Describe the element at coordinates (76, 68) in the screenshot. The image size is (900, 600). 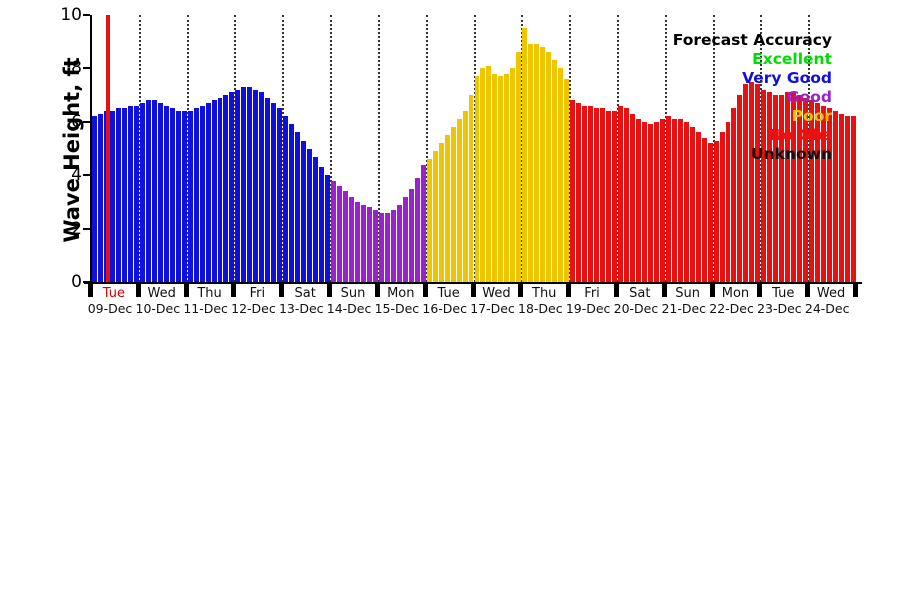
I see `y-tick-label: 8` at that location.